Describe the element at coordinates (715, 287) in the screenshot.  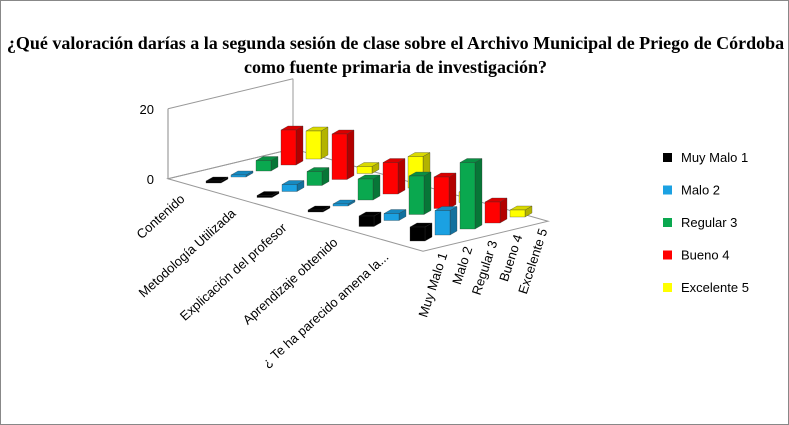
I see `legend-label: Excelente 5` at that location.